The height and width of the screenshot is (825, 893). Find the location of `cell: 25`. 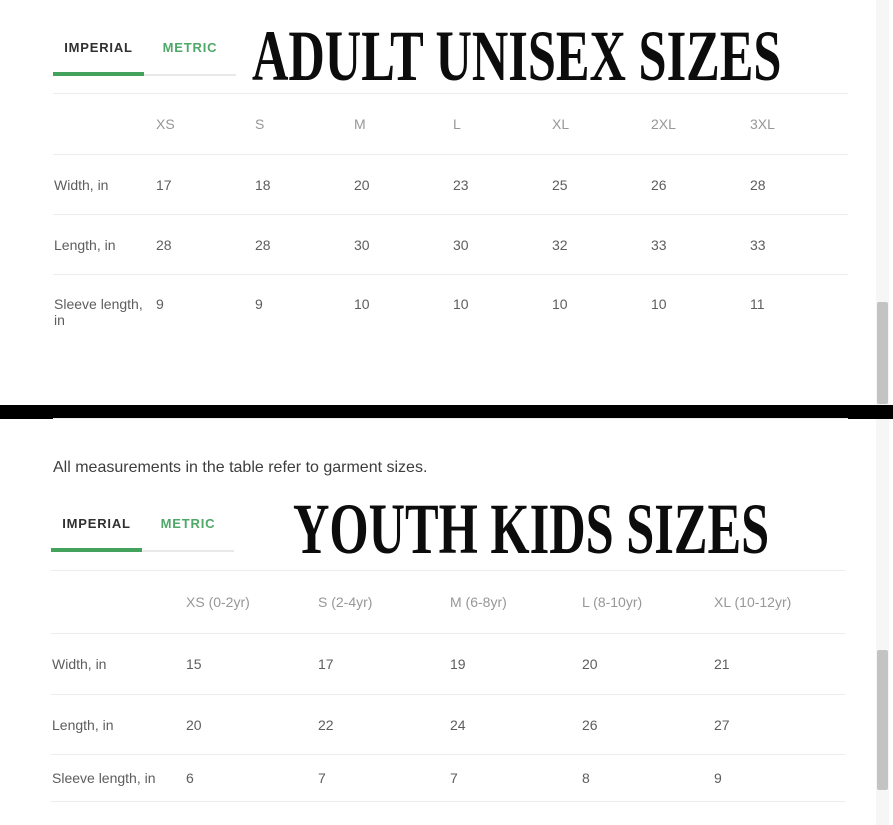

cell: 25 is located at coordinates (600, 184).